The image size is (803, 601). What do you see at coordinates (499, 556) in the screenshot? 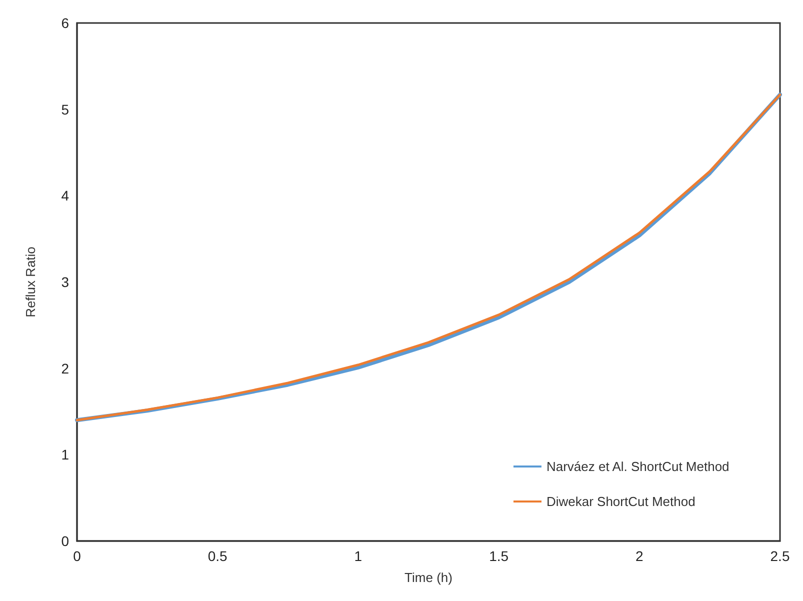
I see `x-tick-label: 1.5` at bounding box center [499, 556].